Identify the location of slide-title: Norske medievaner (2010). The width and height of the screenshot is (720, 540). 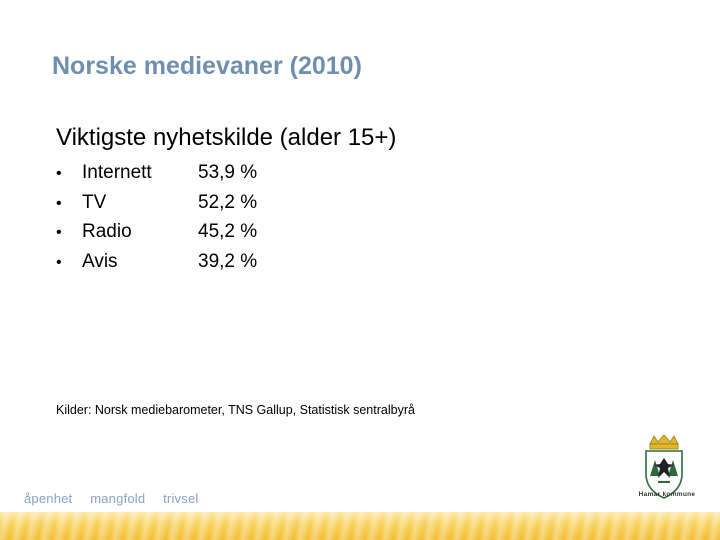
(207, 66).